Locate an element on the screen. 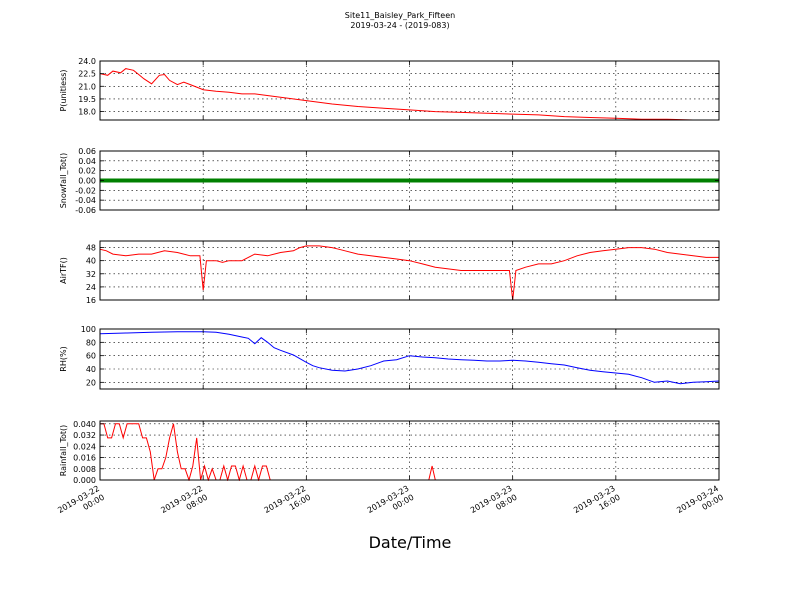  y-tick-label: 0.00 is located at coordinates (87, 181).